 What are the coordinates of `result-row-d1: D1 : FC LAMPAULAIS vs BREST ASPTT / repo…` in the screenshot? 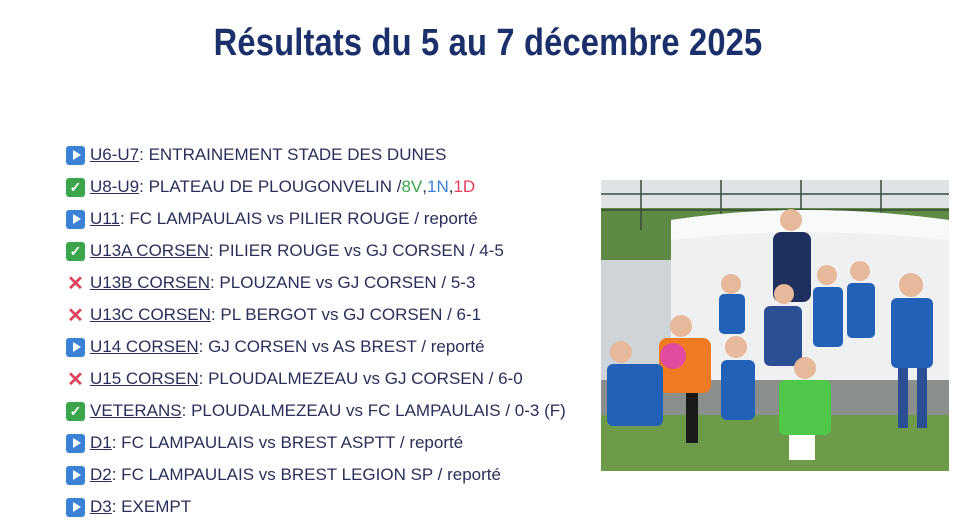 It's located at (316, 443).